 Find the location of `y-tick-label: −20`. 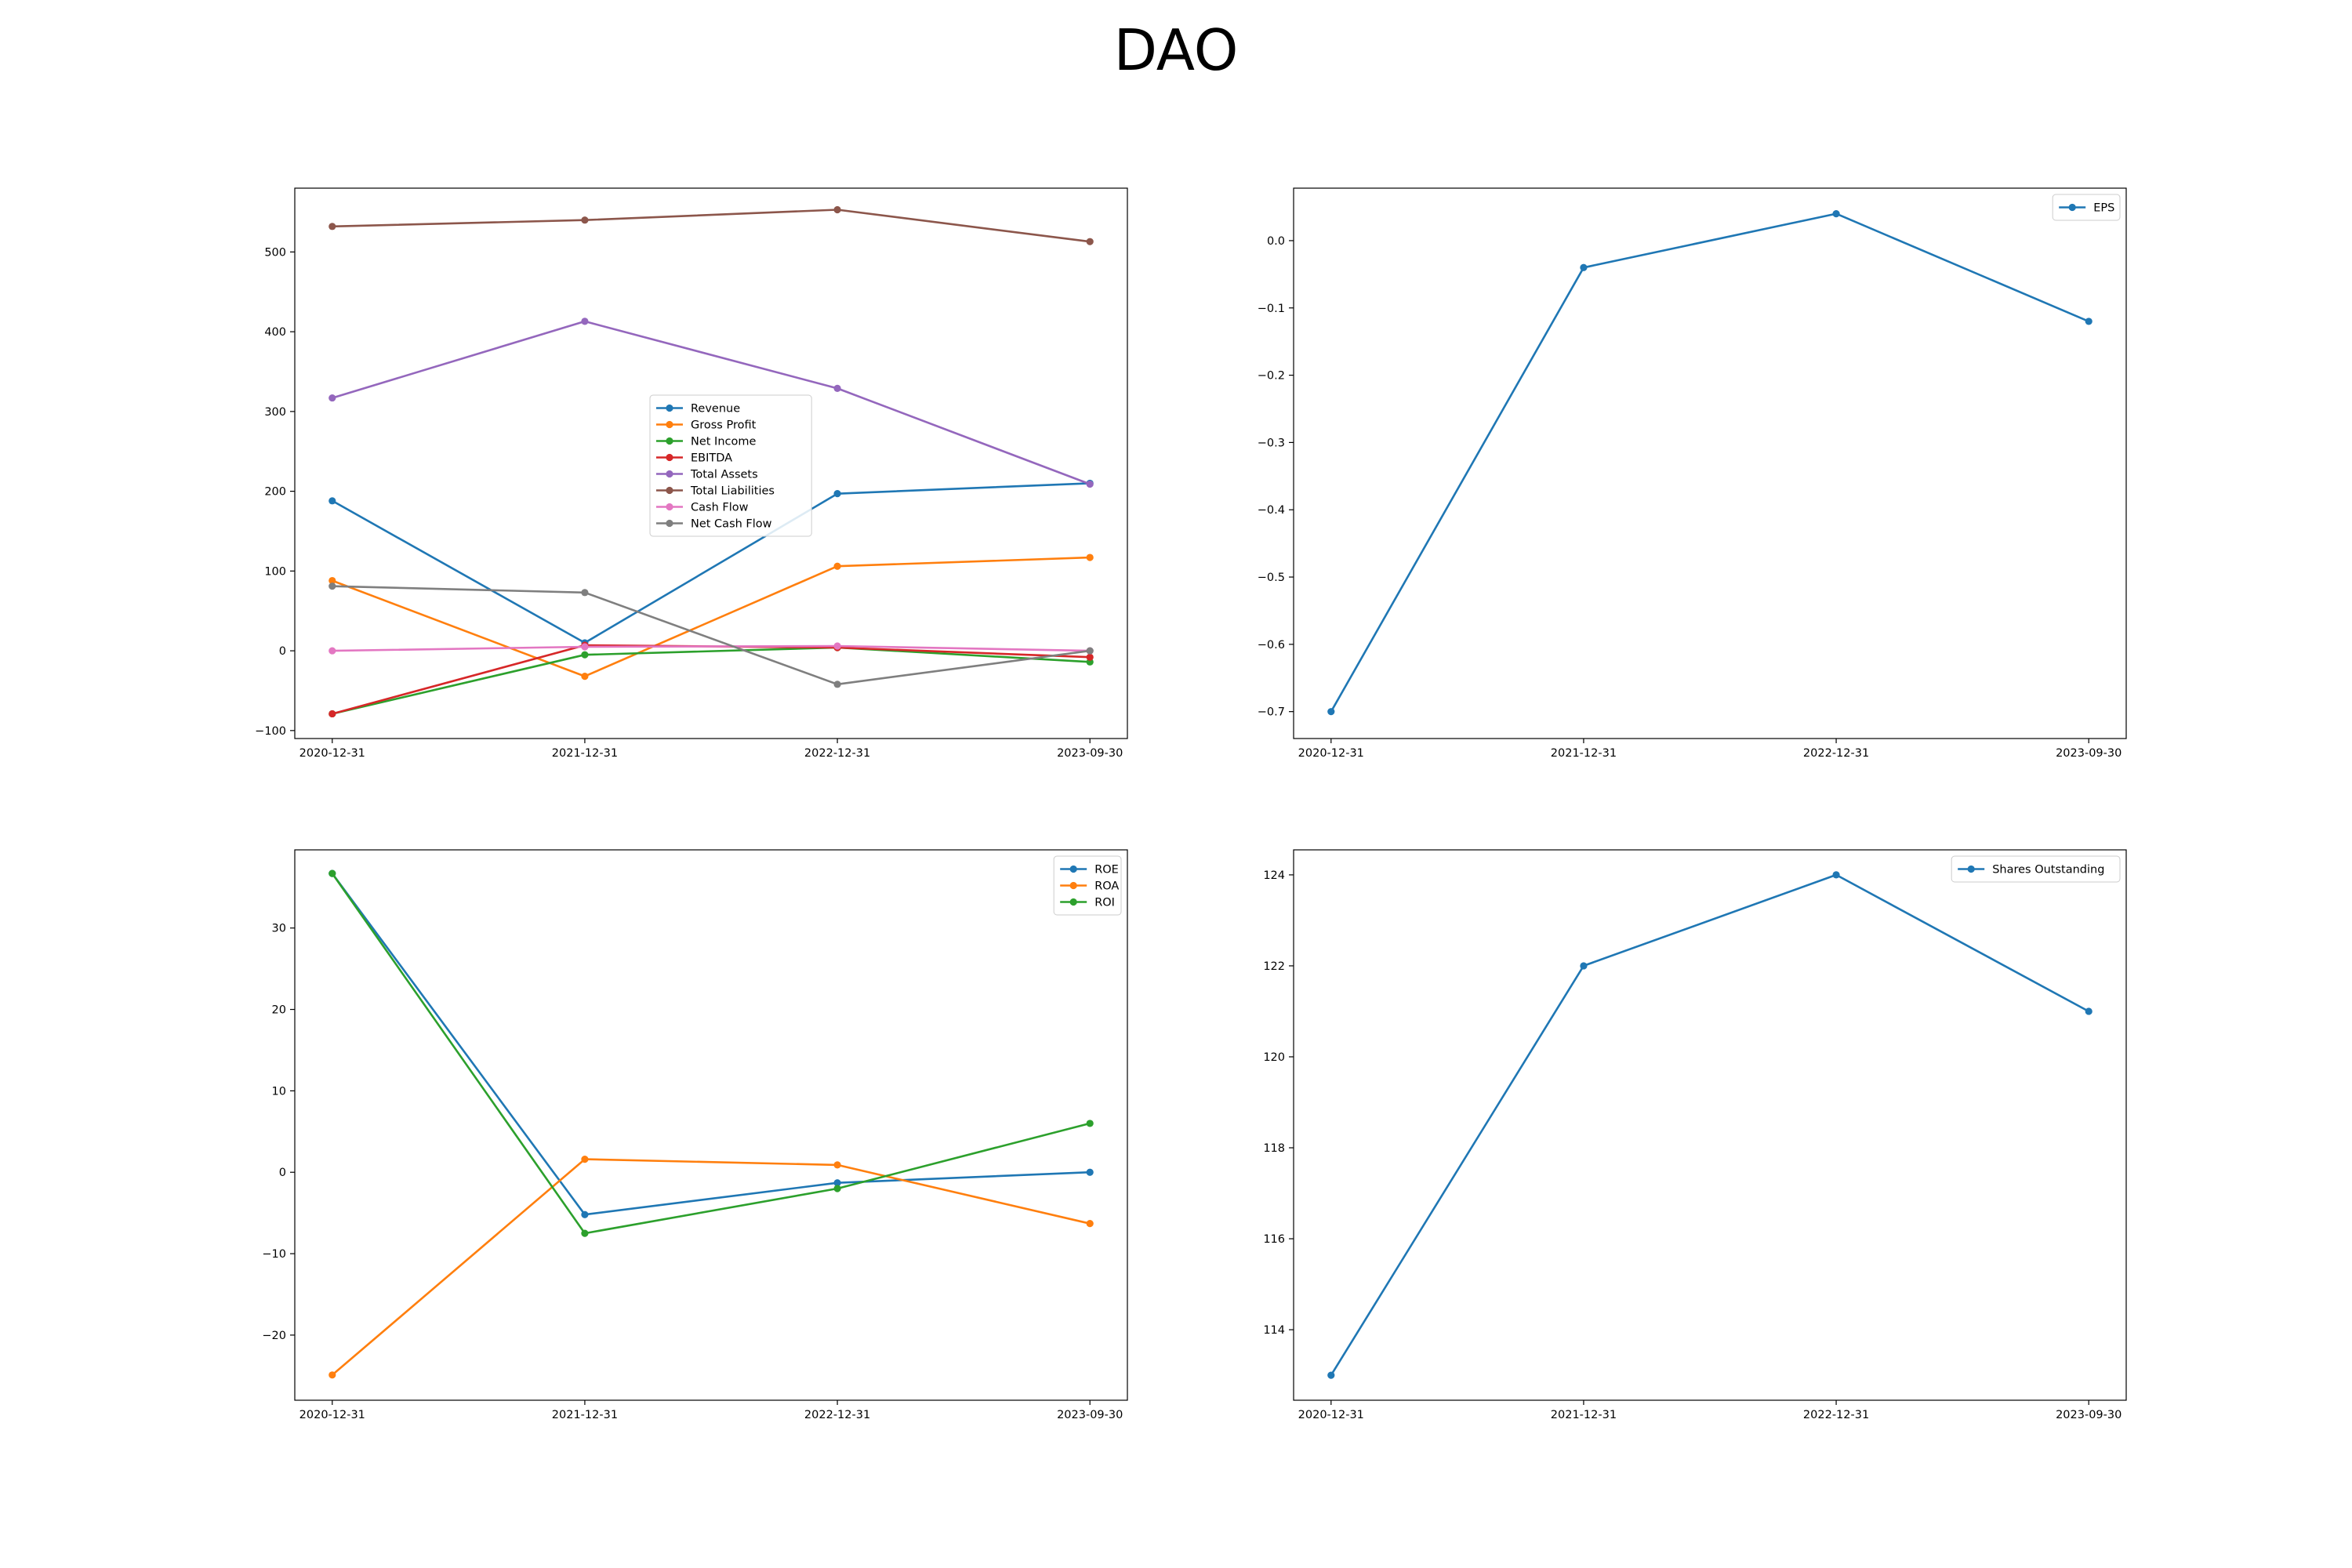

y-tick-label: −20 is located at coordinates (274, 1336).